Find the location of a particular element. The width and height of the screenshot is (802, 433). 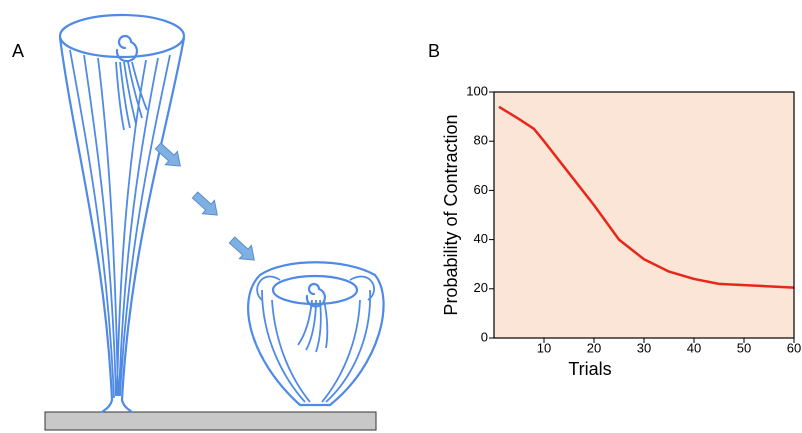

panel-label: A is located at coordinates (18, 51).